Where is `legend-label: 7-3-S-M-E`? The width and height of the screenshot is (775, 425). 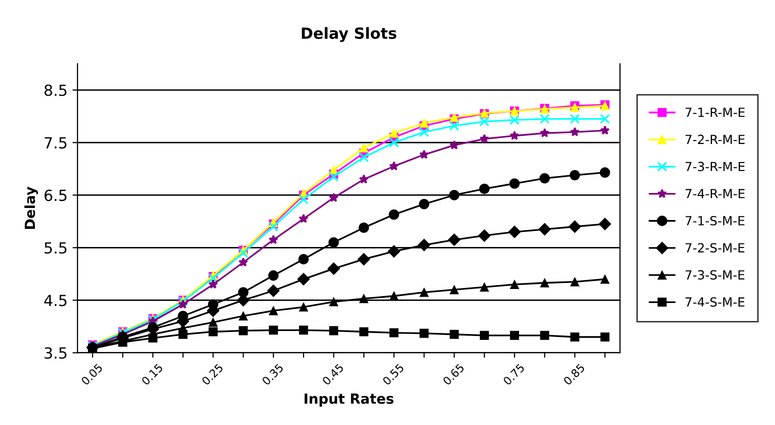
legend-label: 7-3-S-M-E is located at coordinates (715, 275).